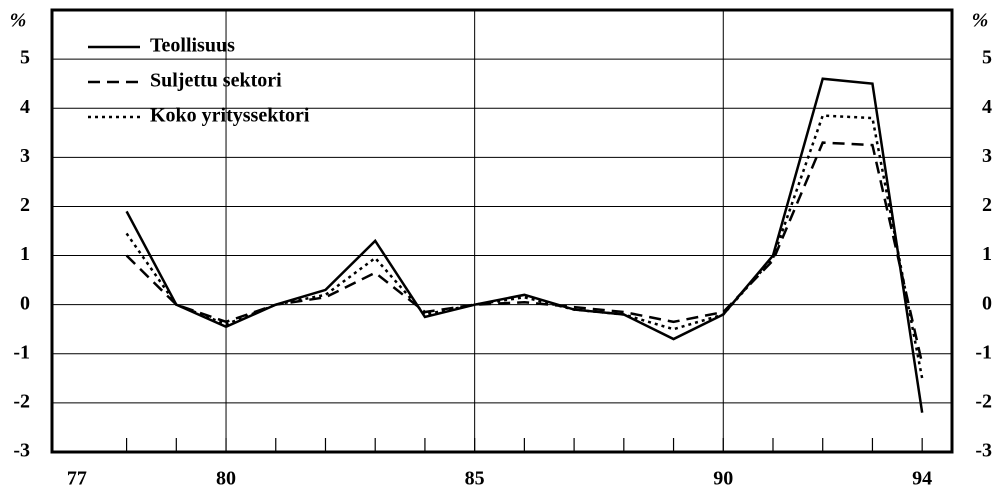 This screenshot has width=998, height=498. Describe the element at coordinates (987, 58) in the screenshot. I see `y2-tick-label: 5` at that location.